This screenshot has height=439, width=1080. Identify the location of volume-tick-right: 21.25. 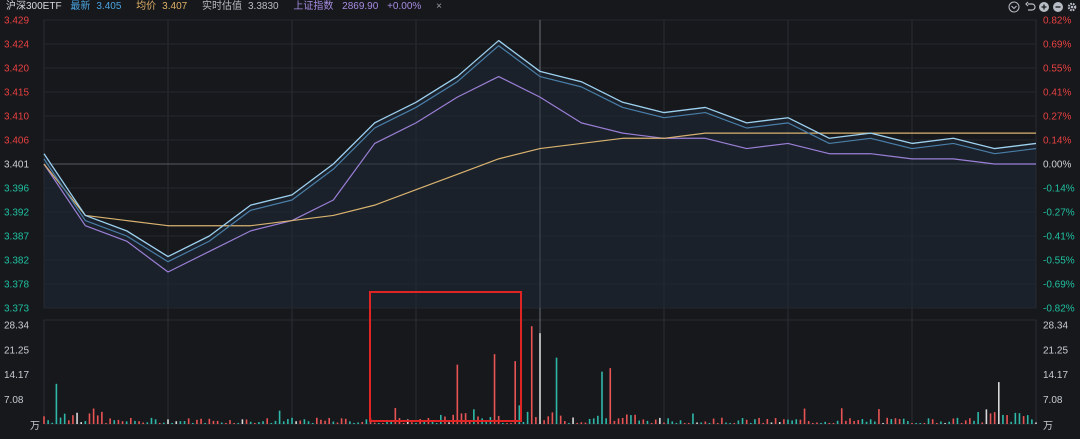
(1055, 350).